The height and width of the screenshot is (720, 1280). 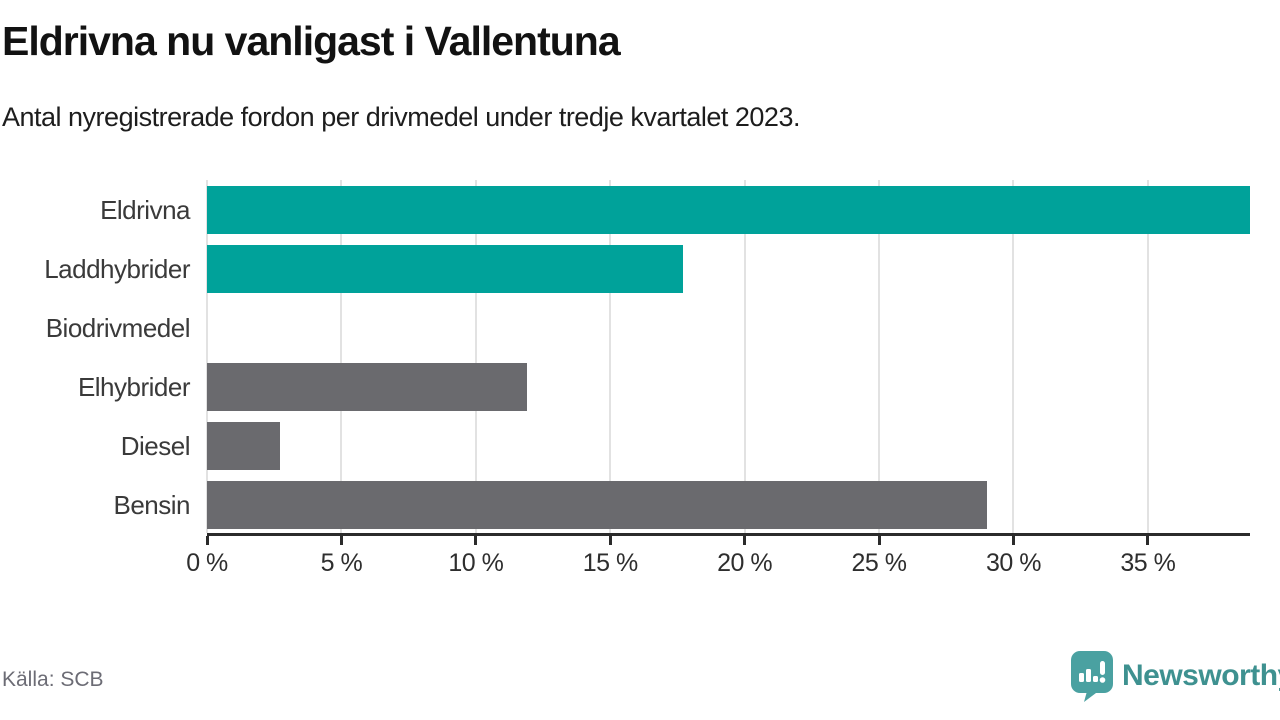 I want to click on x-axis-tick-label: 10 %, so click(x=476, y=563).